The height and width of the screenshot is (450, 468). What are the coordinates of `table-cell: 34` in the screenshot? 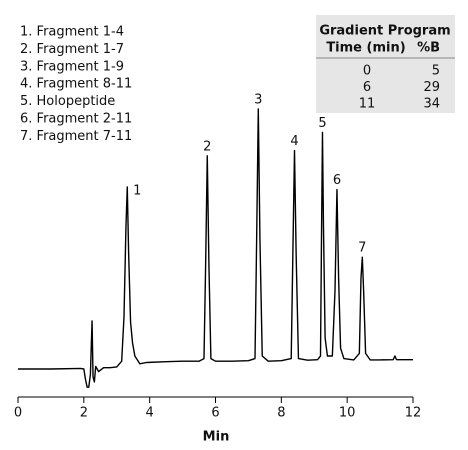 It's located at (431, 104).